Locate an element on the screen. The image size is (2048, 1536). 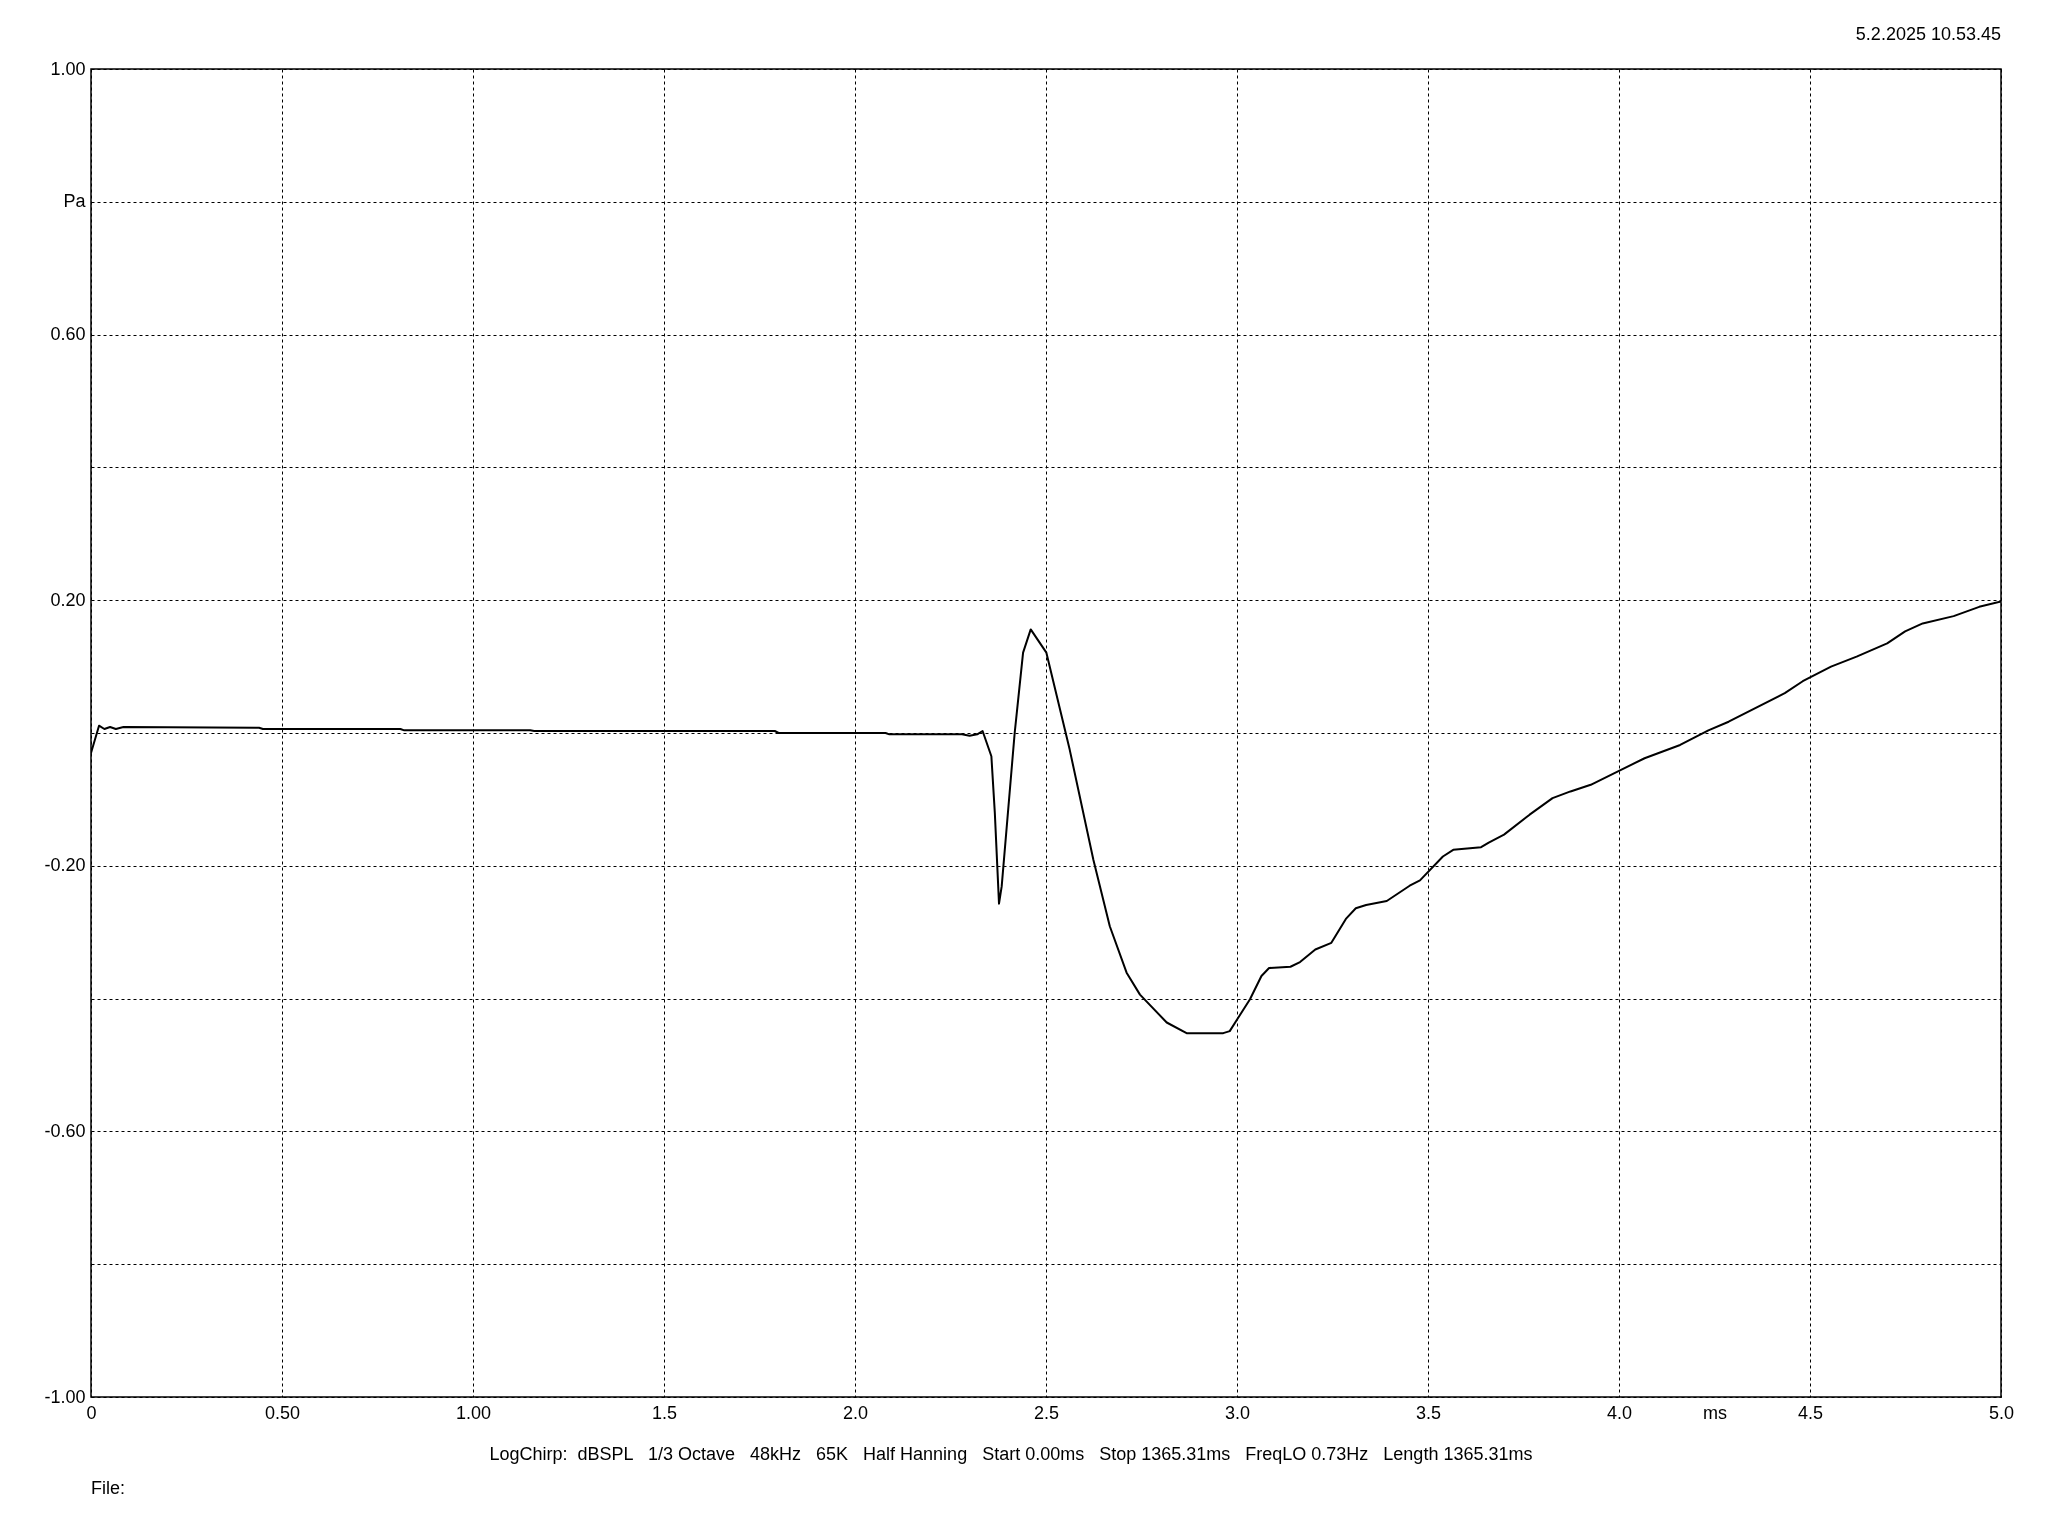
y-tick-label: -0.20 is located at coordinates (65, 865).